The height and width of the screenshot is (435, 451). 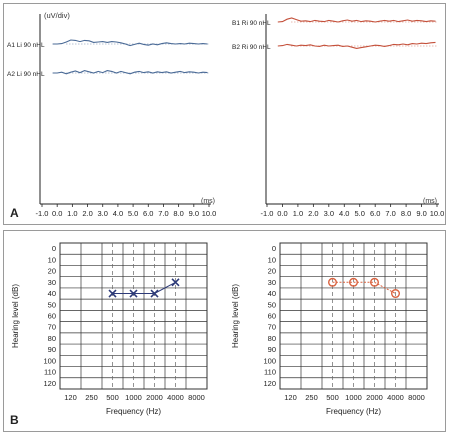 What do you see at coordinates (26, 74) in the screenshot?
I see `trace-label: A2 Li 90 nHL` at bounding box center [26, 74].